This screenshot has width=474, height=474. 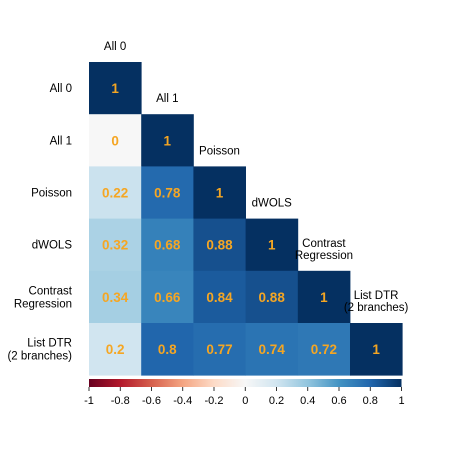 I want to click on colorbar-tick-label: 0.2, so click(x=276, y=401).